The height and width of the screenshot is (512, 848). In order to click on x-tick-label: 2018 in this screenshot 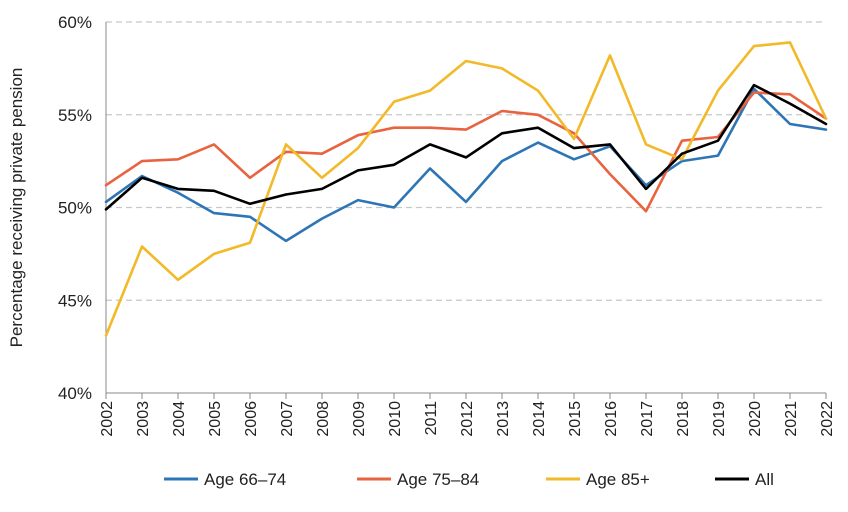, I will do `click(683, 419)`.